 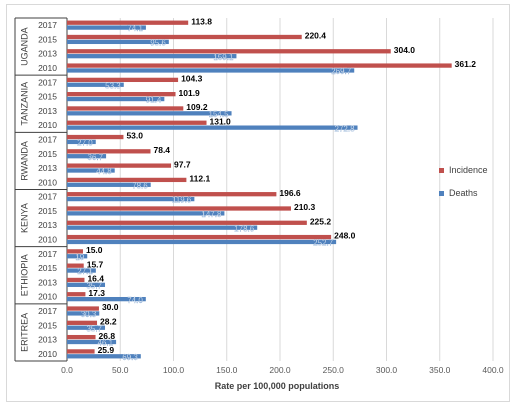 I want to click on x-tick-label: 200.0, so click(x=280, y=370).